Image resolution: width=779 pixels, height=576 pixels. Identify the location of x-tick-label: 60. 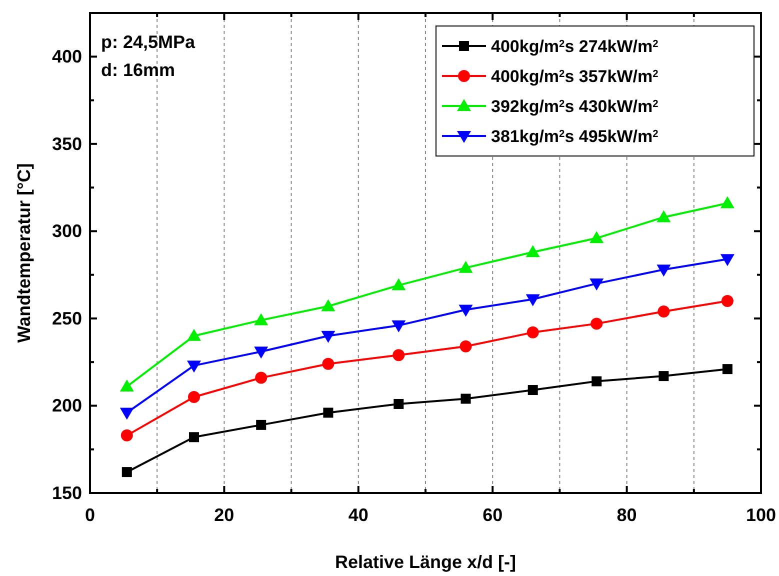
(492, 515).